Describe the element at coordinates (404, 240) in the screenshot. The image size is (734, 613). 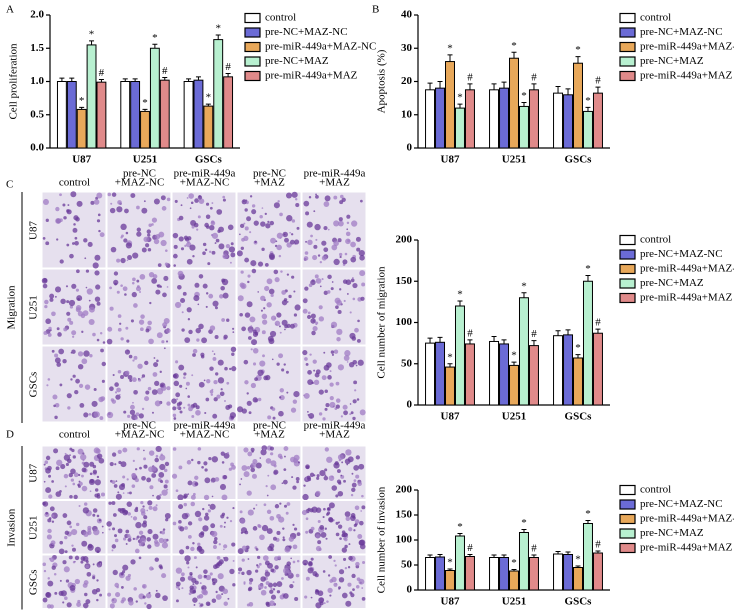
I see `y-tick-label: 200` at that location.